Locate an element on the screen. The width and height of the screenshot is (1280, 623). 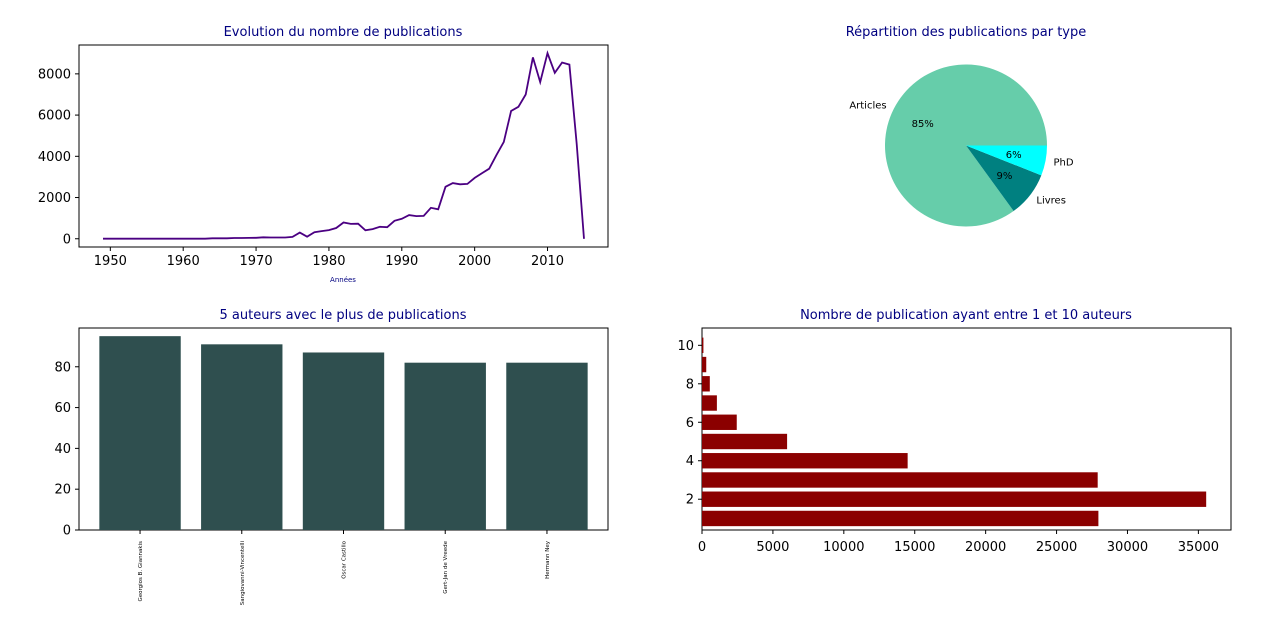
hbar-x-tick-label: 15000 is located at coordinates (914, 547).